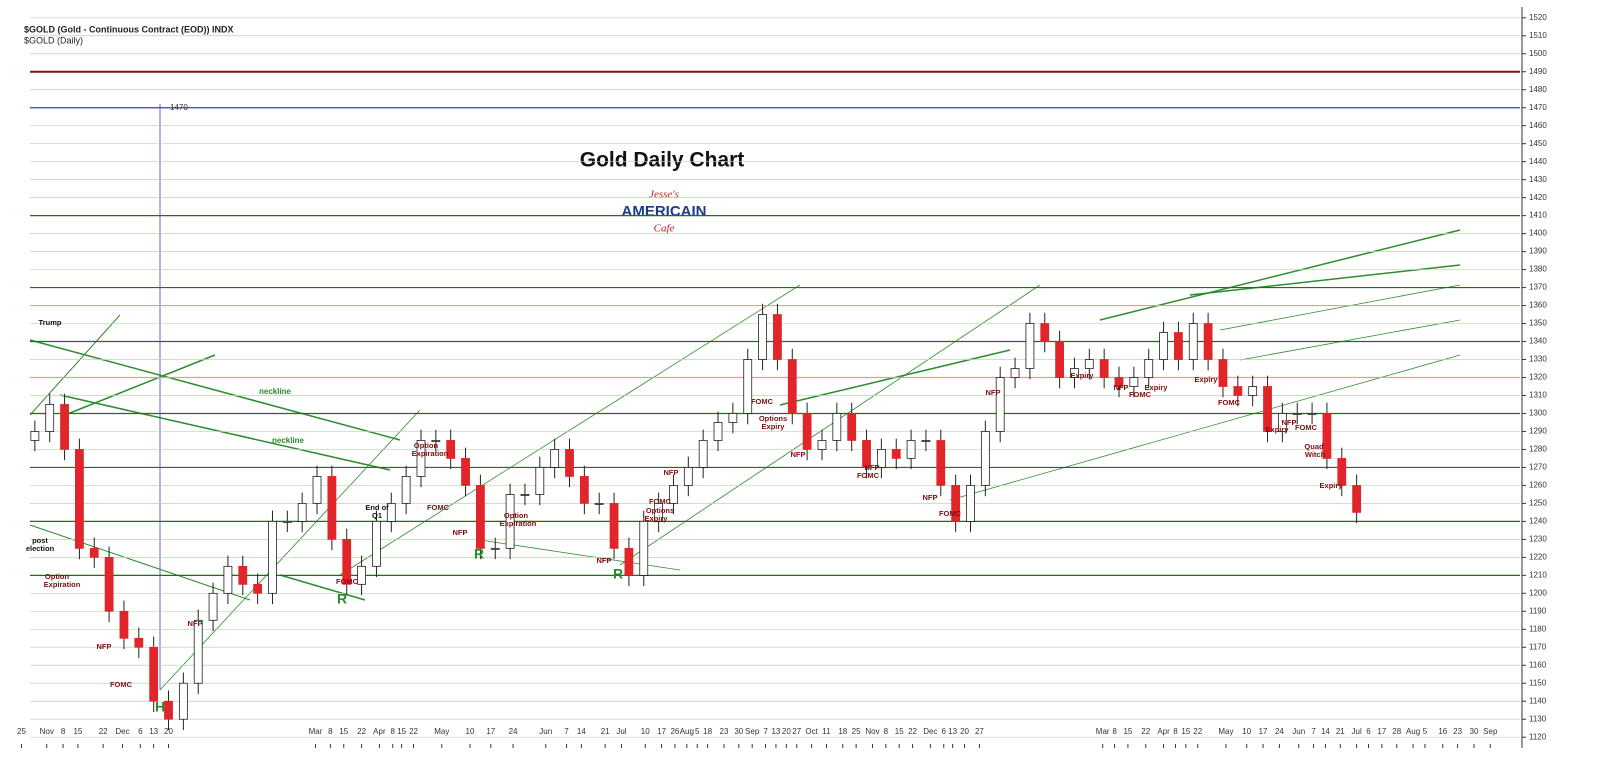  What do you see at coordinates (1538, 413) in the screenshot?
I see `y-tick-label: 1300` at bounding box center [1538, 413].